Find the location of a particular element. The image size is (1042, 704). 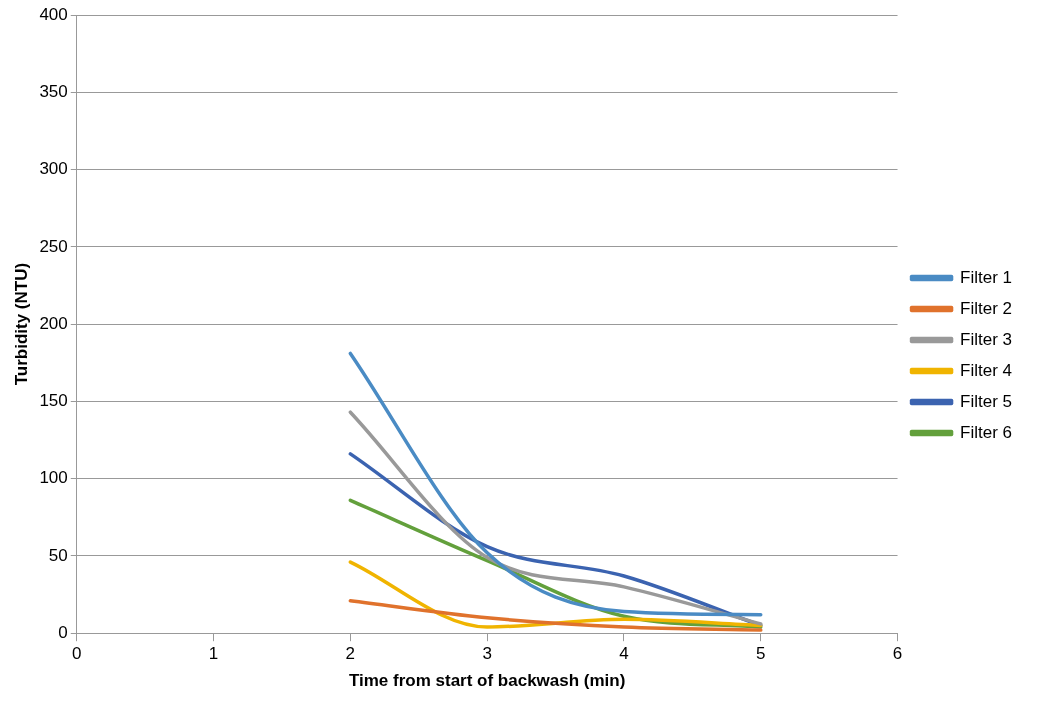

y-tick-label: 0 is located at coordinates (63, 632).